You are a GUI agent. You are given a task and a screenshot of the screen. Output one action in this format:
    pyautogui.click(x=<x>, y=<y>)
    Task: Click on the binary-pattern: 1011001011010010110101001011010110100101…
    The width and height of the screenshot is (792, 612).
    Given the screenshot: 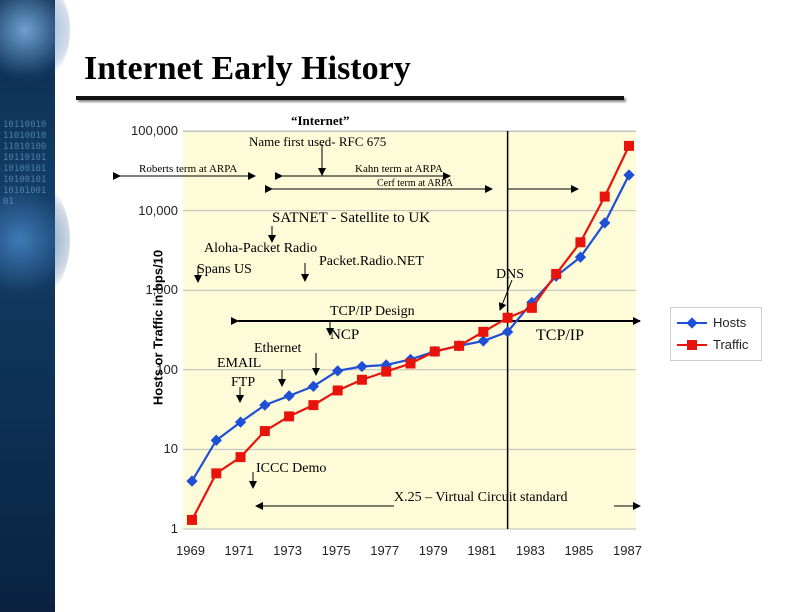 What is the action you would take?
    pyautogui.click(x=25, y=163)
    